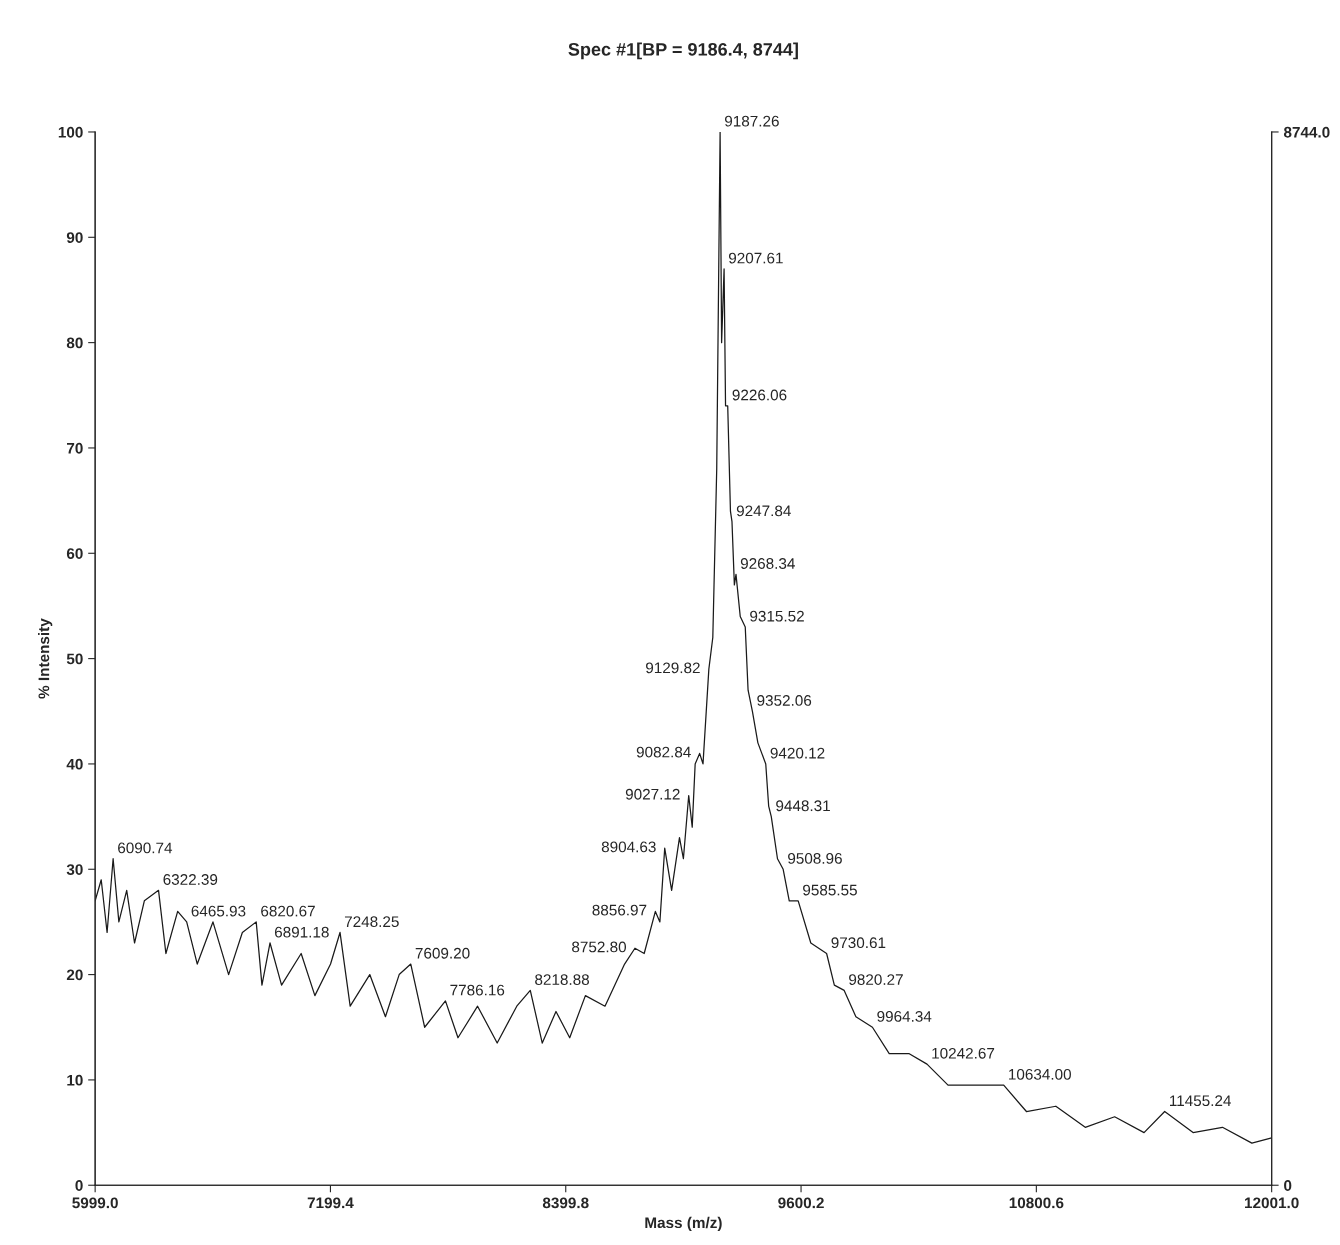 This screenshot has width=1340, height=1245. What do you see at coordinates (803, 806) in the screenshot?
I see `annotation: 9448.31` at bounding box center [803, 806].